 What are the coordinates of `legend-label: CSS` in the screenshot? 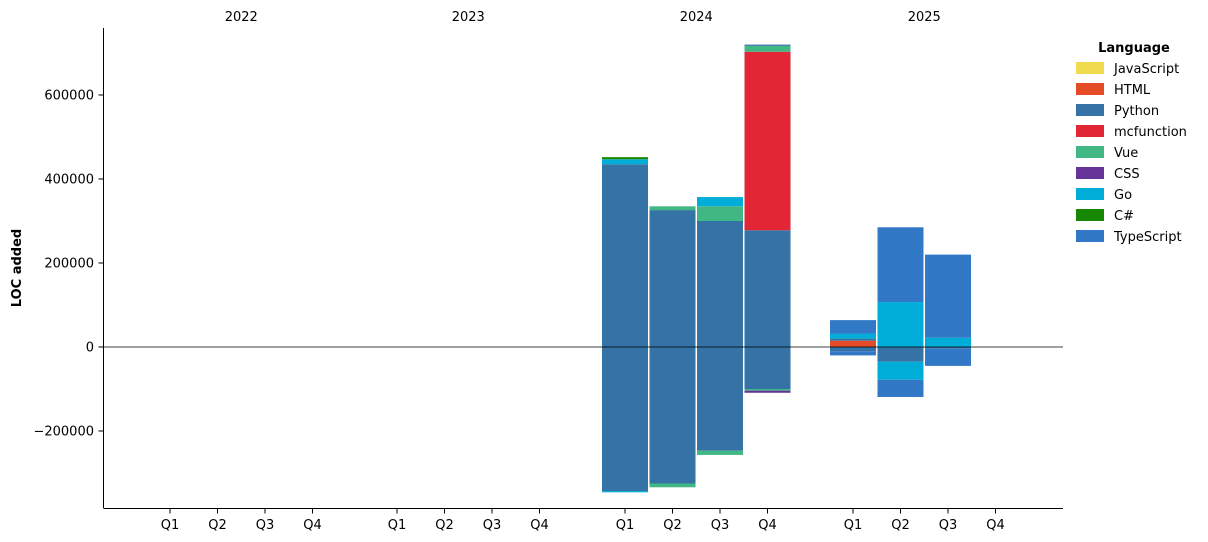 It's located at (1127, 174).